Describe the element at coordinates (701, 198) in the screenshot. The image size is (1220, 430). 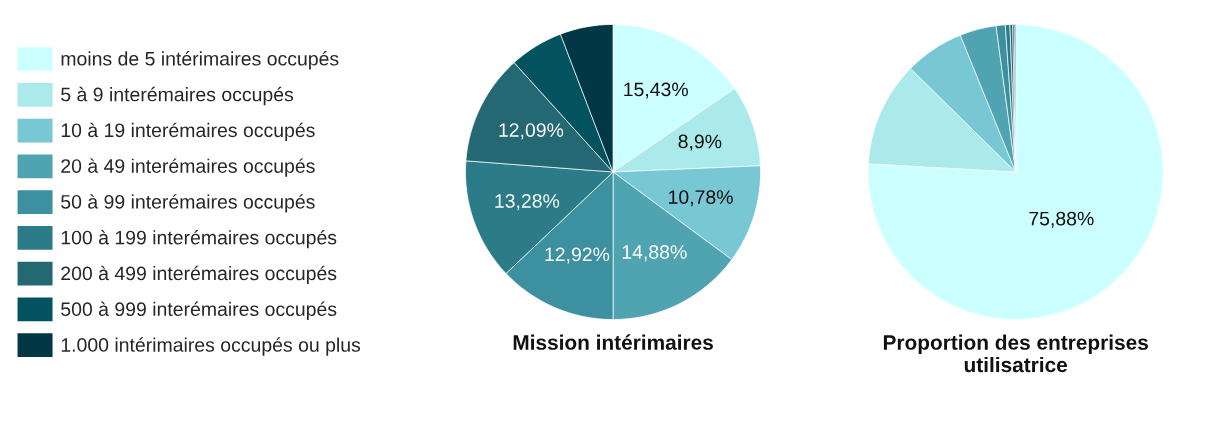
I see `data-label: 10,78%` at that location.